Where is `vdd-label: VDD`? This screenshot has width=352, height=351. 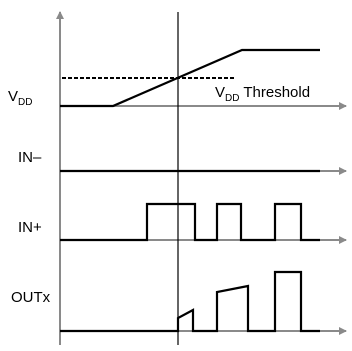
vdd-label: VDD is located at coordinates (20, 98).